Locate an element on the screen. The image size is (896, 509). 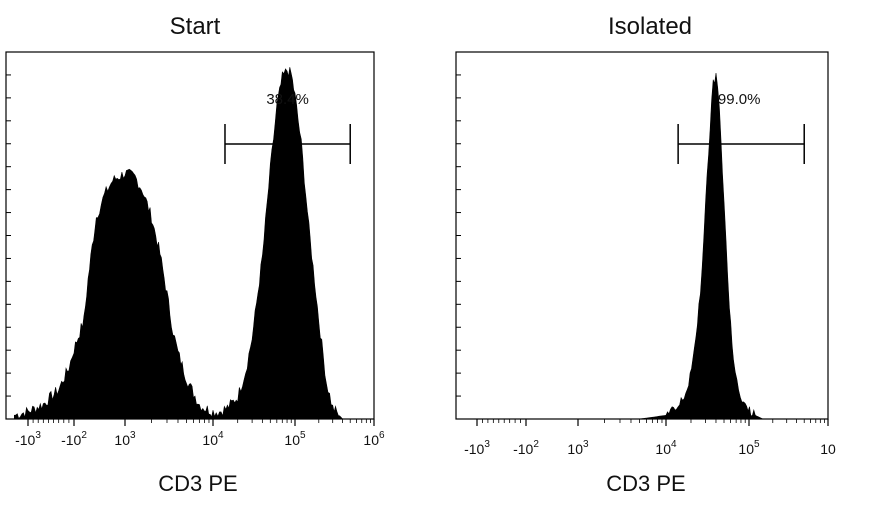
x-tick-label: 10⁶ is located at coordinates (374, 439).